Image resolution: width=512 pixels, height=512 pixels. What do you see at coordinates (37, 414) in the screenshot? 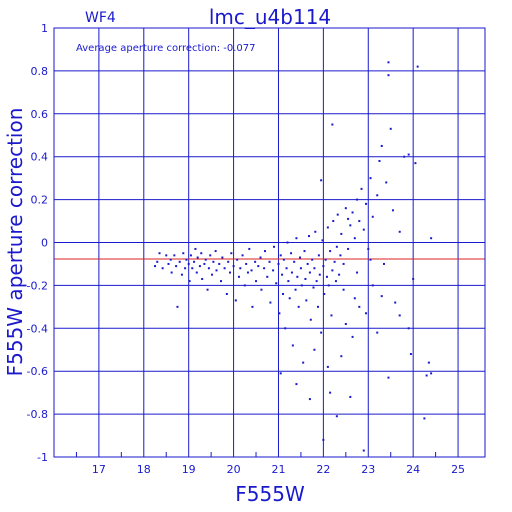
I see `y-tick-label: -0.8` at bounding box center [37, 414].